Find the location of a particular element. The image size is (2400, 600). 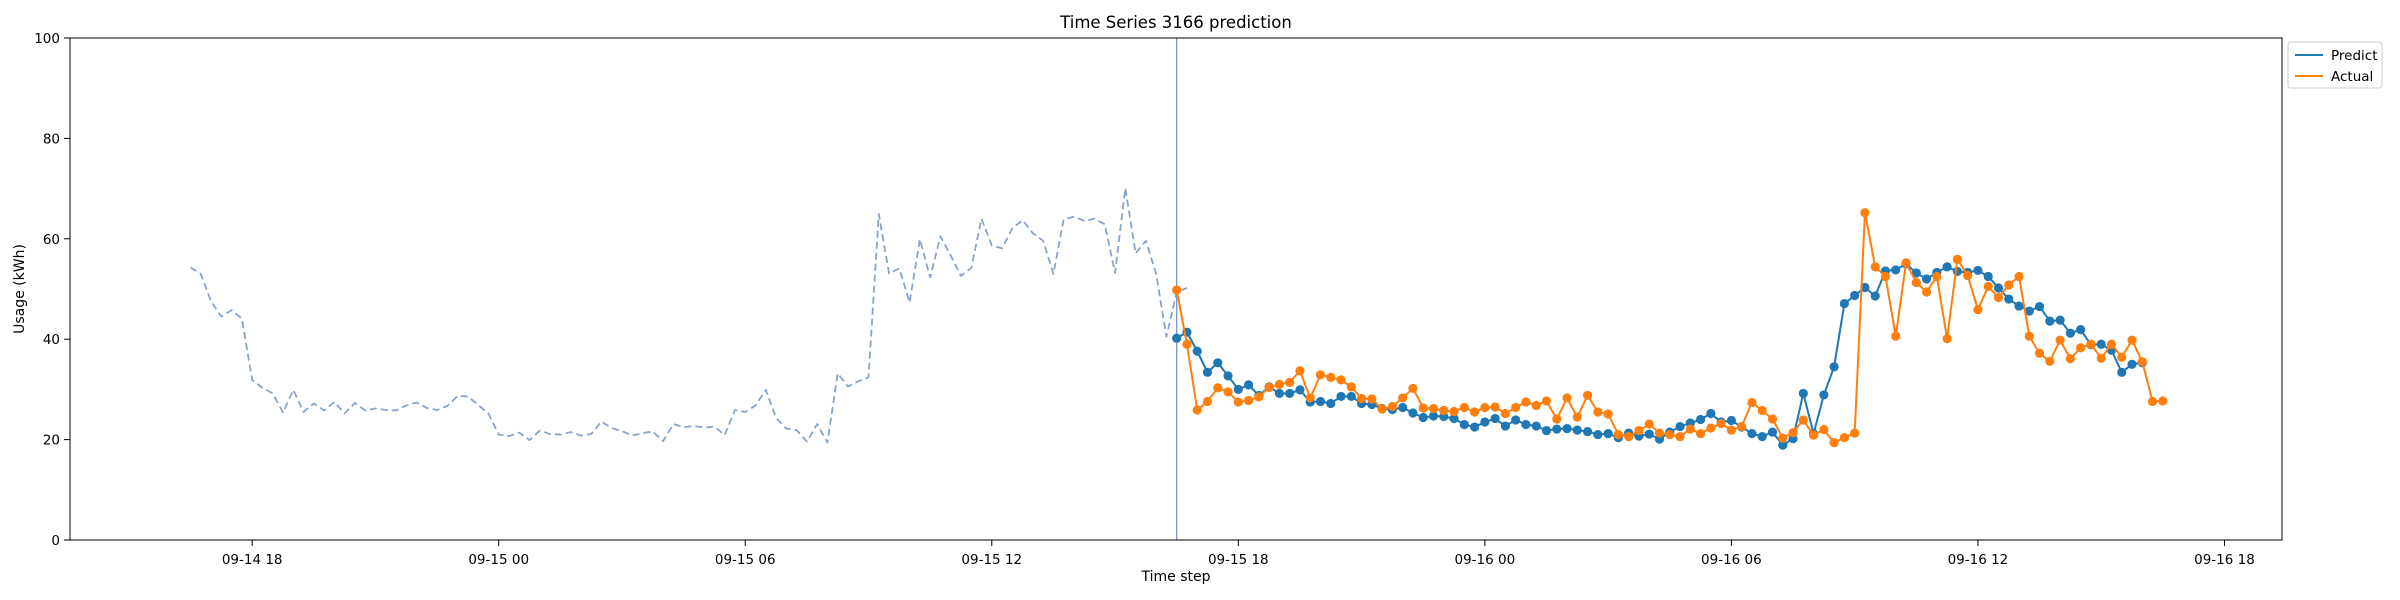

x-tick-label: 09-15 12 is located at coordinates (991, 560).